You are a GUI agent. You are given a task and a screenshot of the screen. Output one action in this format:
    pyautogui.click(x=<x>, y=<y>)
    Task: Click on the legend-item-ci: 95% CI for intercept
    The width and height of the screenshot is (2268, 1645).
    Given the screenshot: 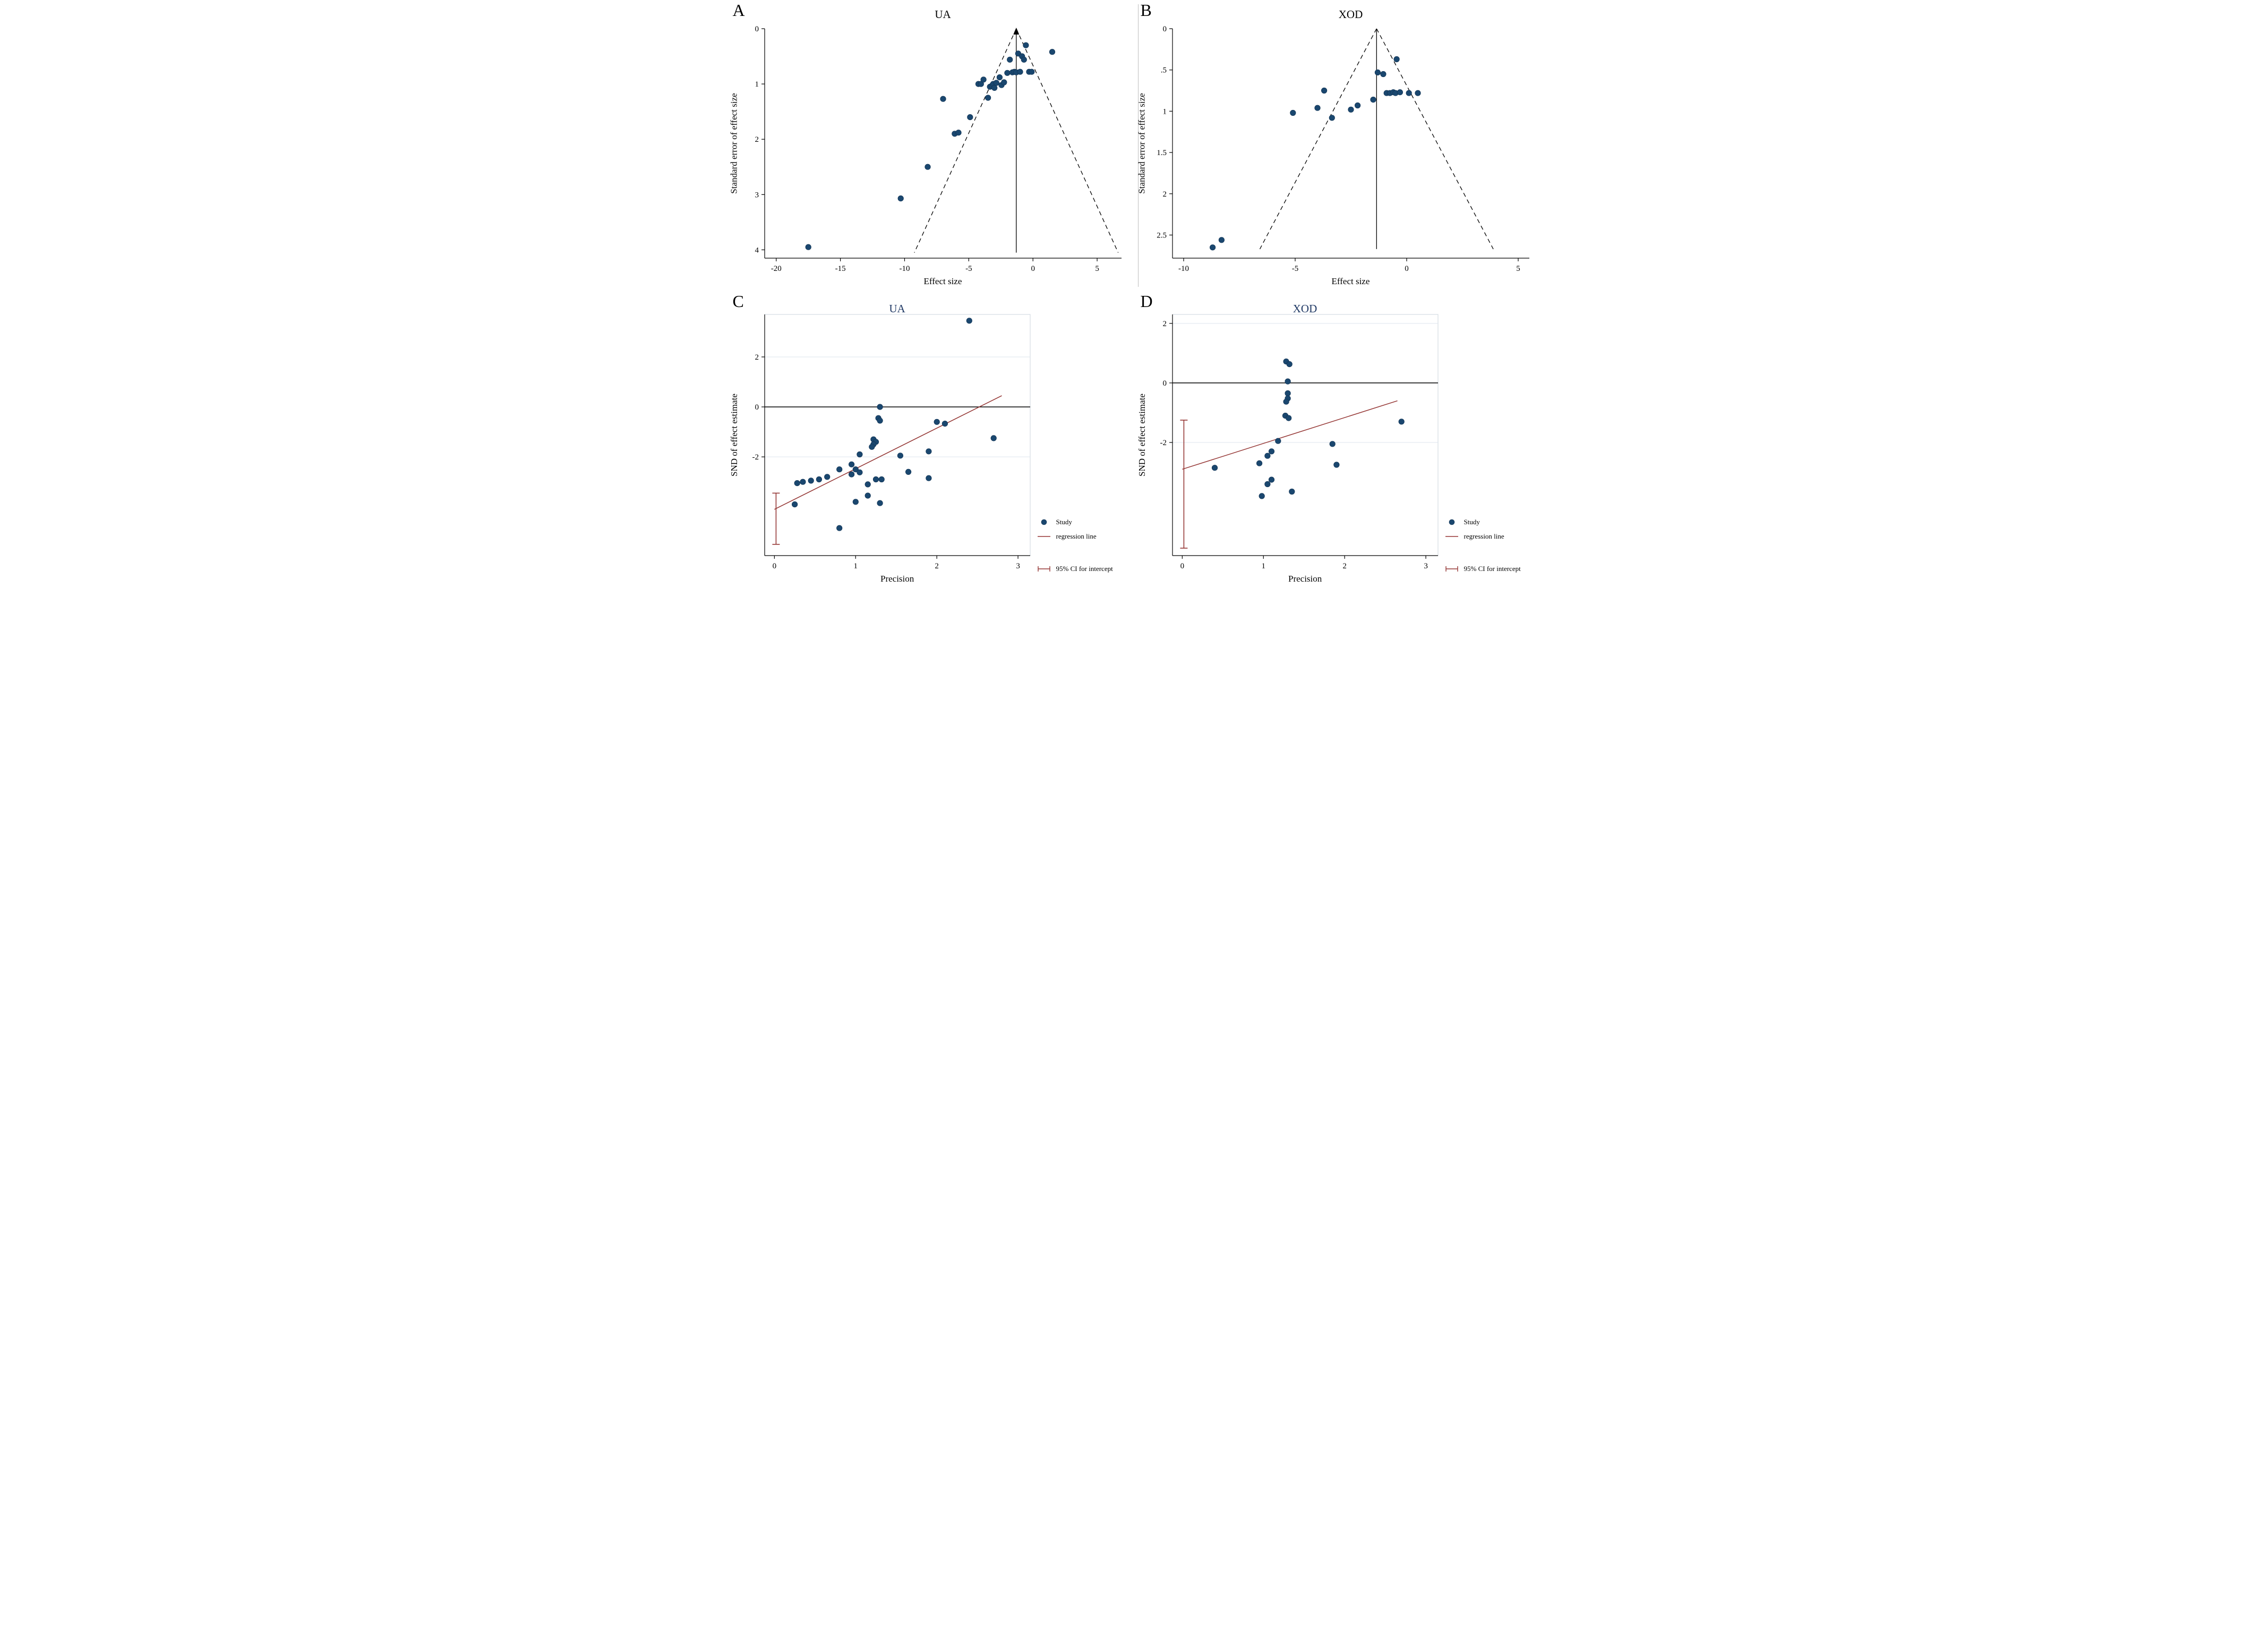 What is the action you would take?
    pyautogui.click(x=1491, y=569)
    